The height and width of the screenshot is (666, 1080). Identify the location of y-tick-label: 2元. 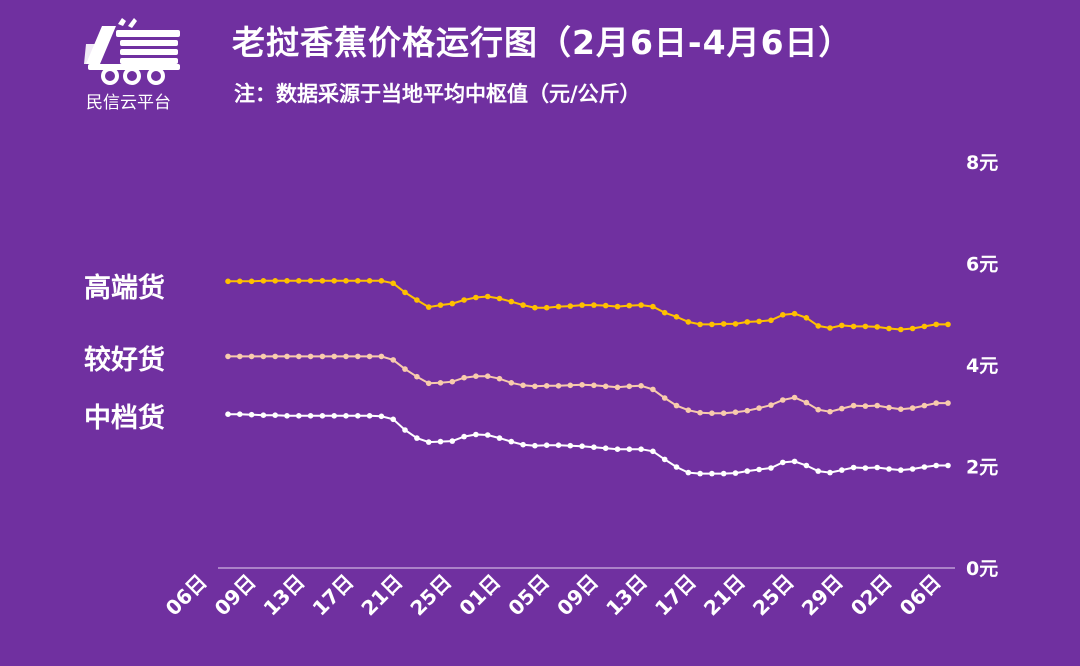
(982, 468).